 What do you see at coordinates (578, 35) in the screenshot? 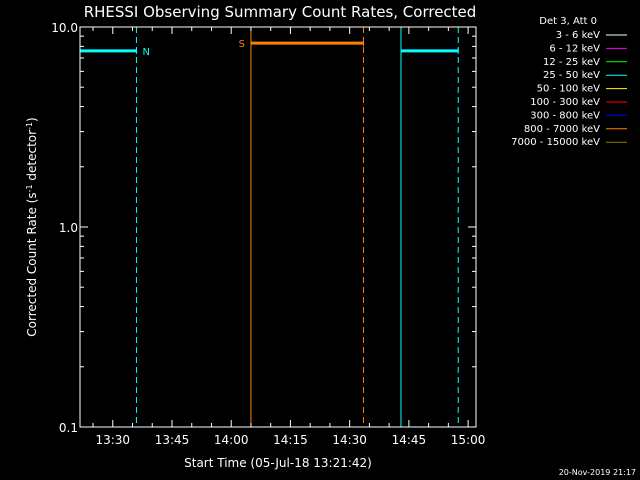
I see `legend-label: 3 - 6 keV` at bounding box center [578, 35].